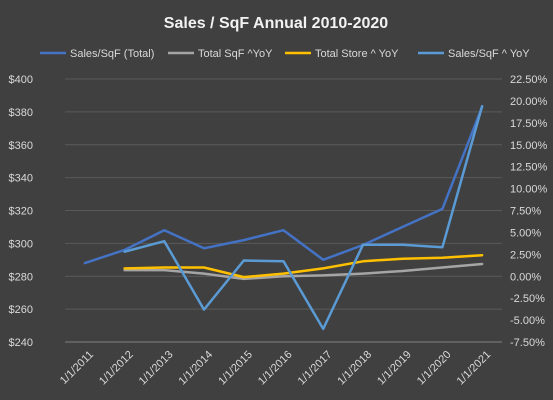  I want to click on x-tick-label: 1/1/2016, so click(275, 368).